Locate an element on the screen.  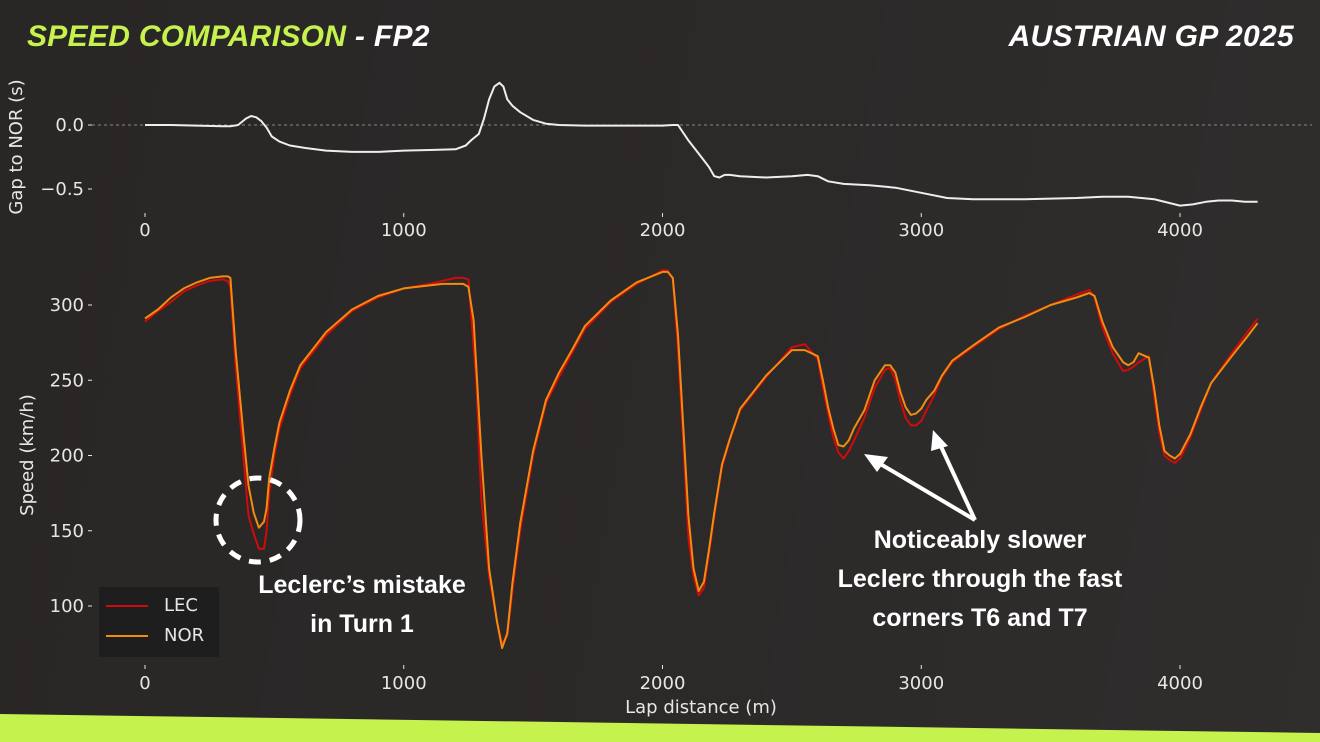
speed-y-tick-label: 300 is located at coordinates (67, 305).